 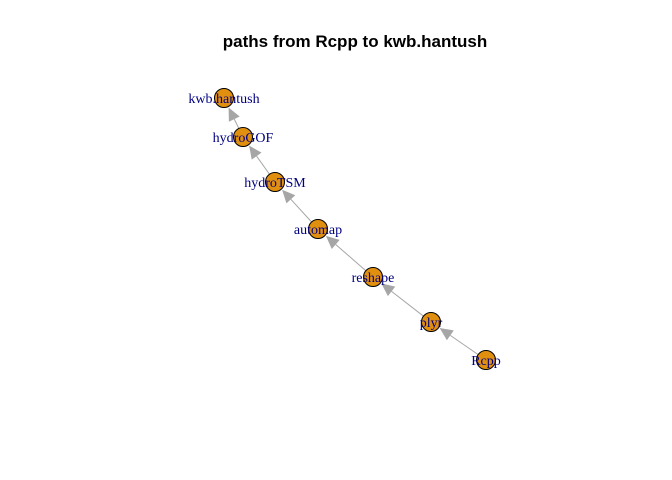 I want to click on node-hydroTSM, so click(x=275, y=182).